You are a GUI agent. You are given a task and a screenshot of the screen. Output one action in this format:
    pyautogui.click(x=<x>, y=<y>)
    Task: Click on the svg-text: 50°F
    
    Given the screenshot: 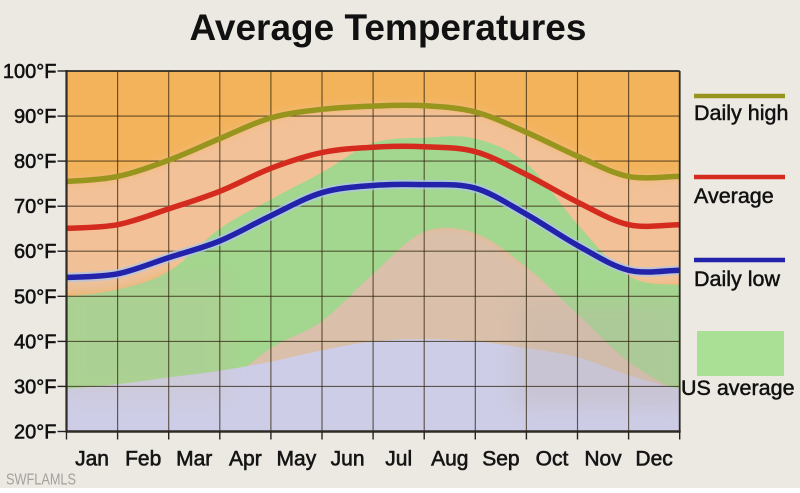 What is the action you would take?
    pyautogui.click(x=35, y=297)
    